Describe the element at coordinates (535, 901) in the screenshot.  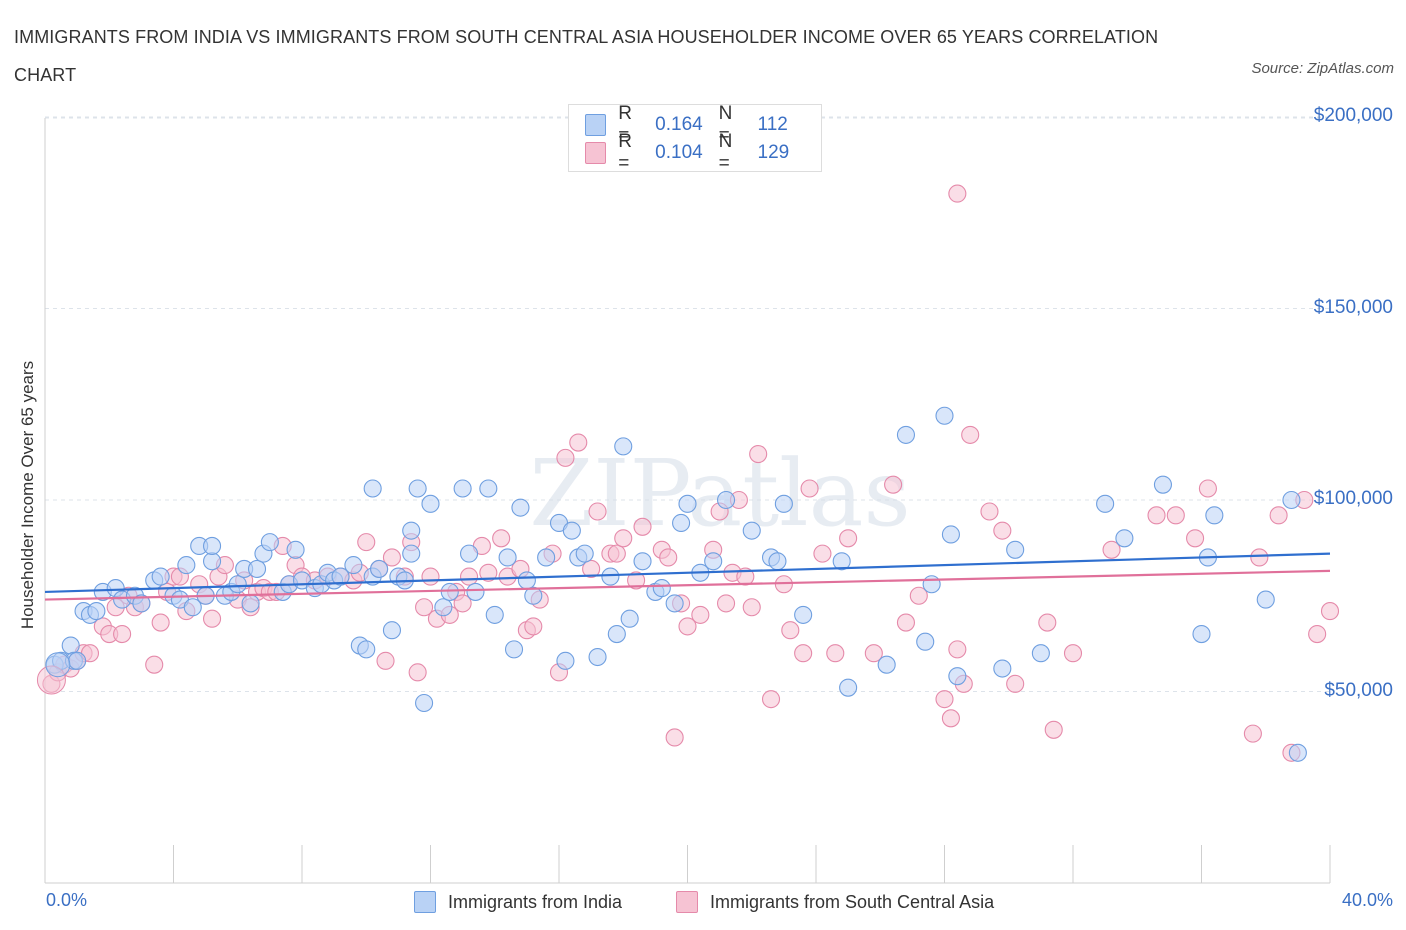
I see `bottom-legend-label-india: Immigrants from India` at that location.